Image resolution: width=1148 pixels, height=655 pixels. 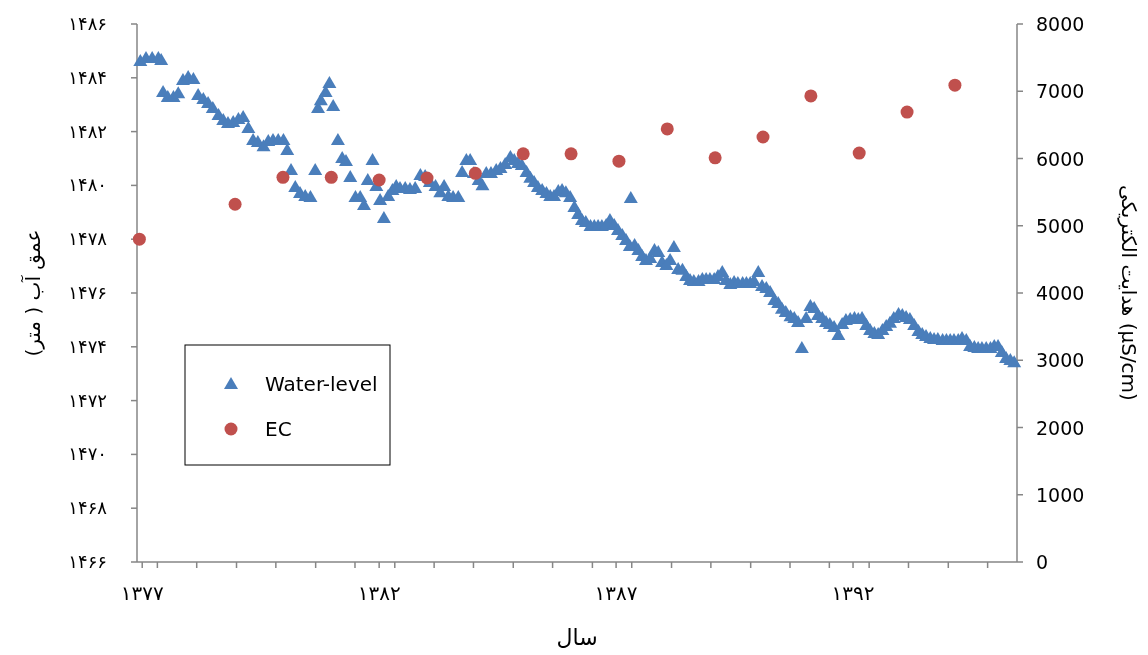 I want to click on y-tick-label: ۱۴۸۴, so click(x=87, y=77).